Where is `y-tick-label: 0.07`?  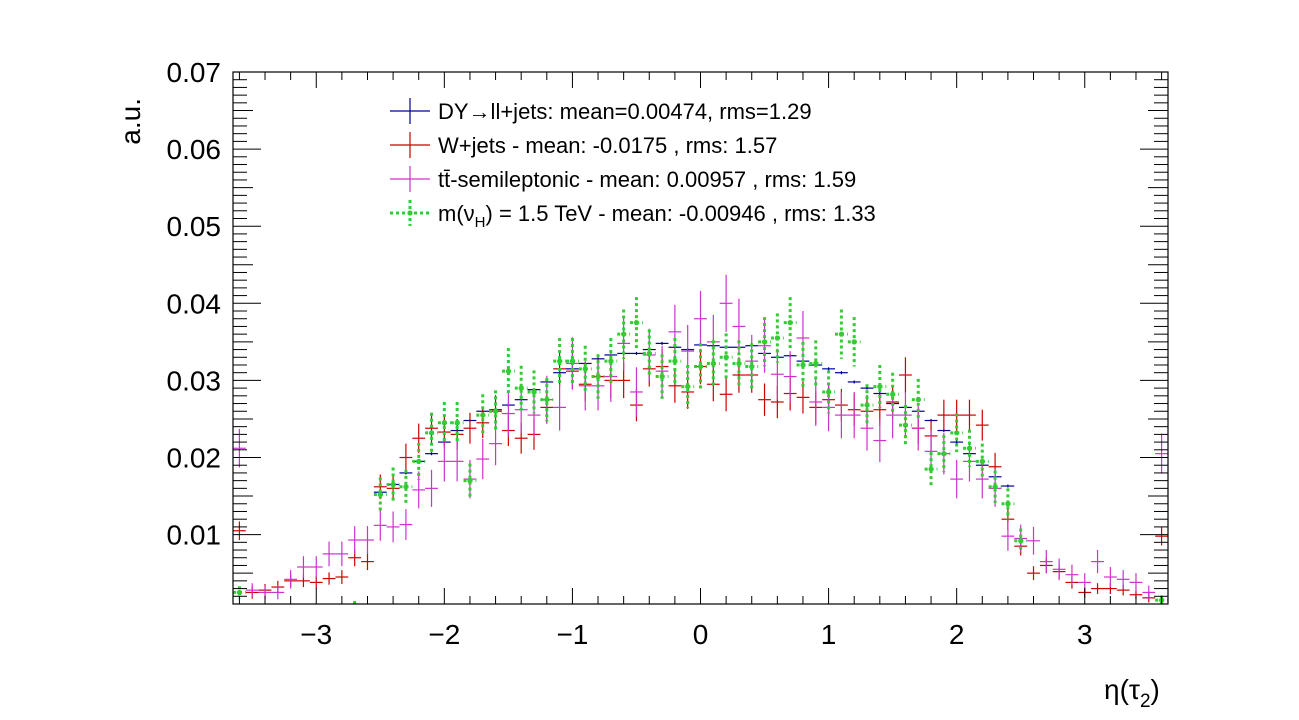
y-tick-label: 0.07 is located at coordinates (194, 72).